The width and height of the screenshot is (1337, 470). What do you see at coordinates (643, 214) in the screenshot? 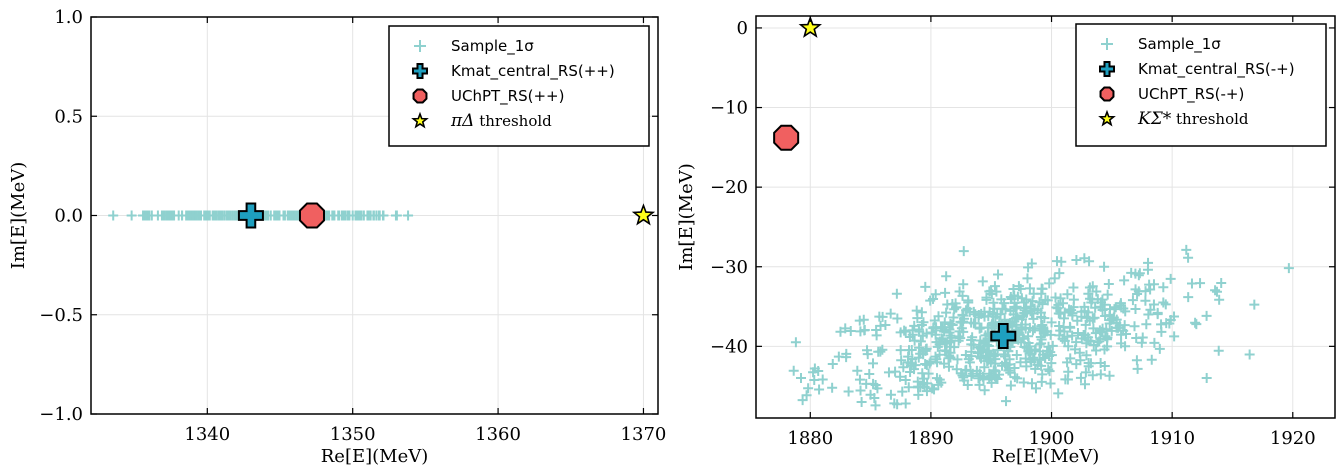
I see `star-marker` at bounding box center [643, 214].